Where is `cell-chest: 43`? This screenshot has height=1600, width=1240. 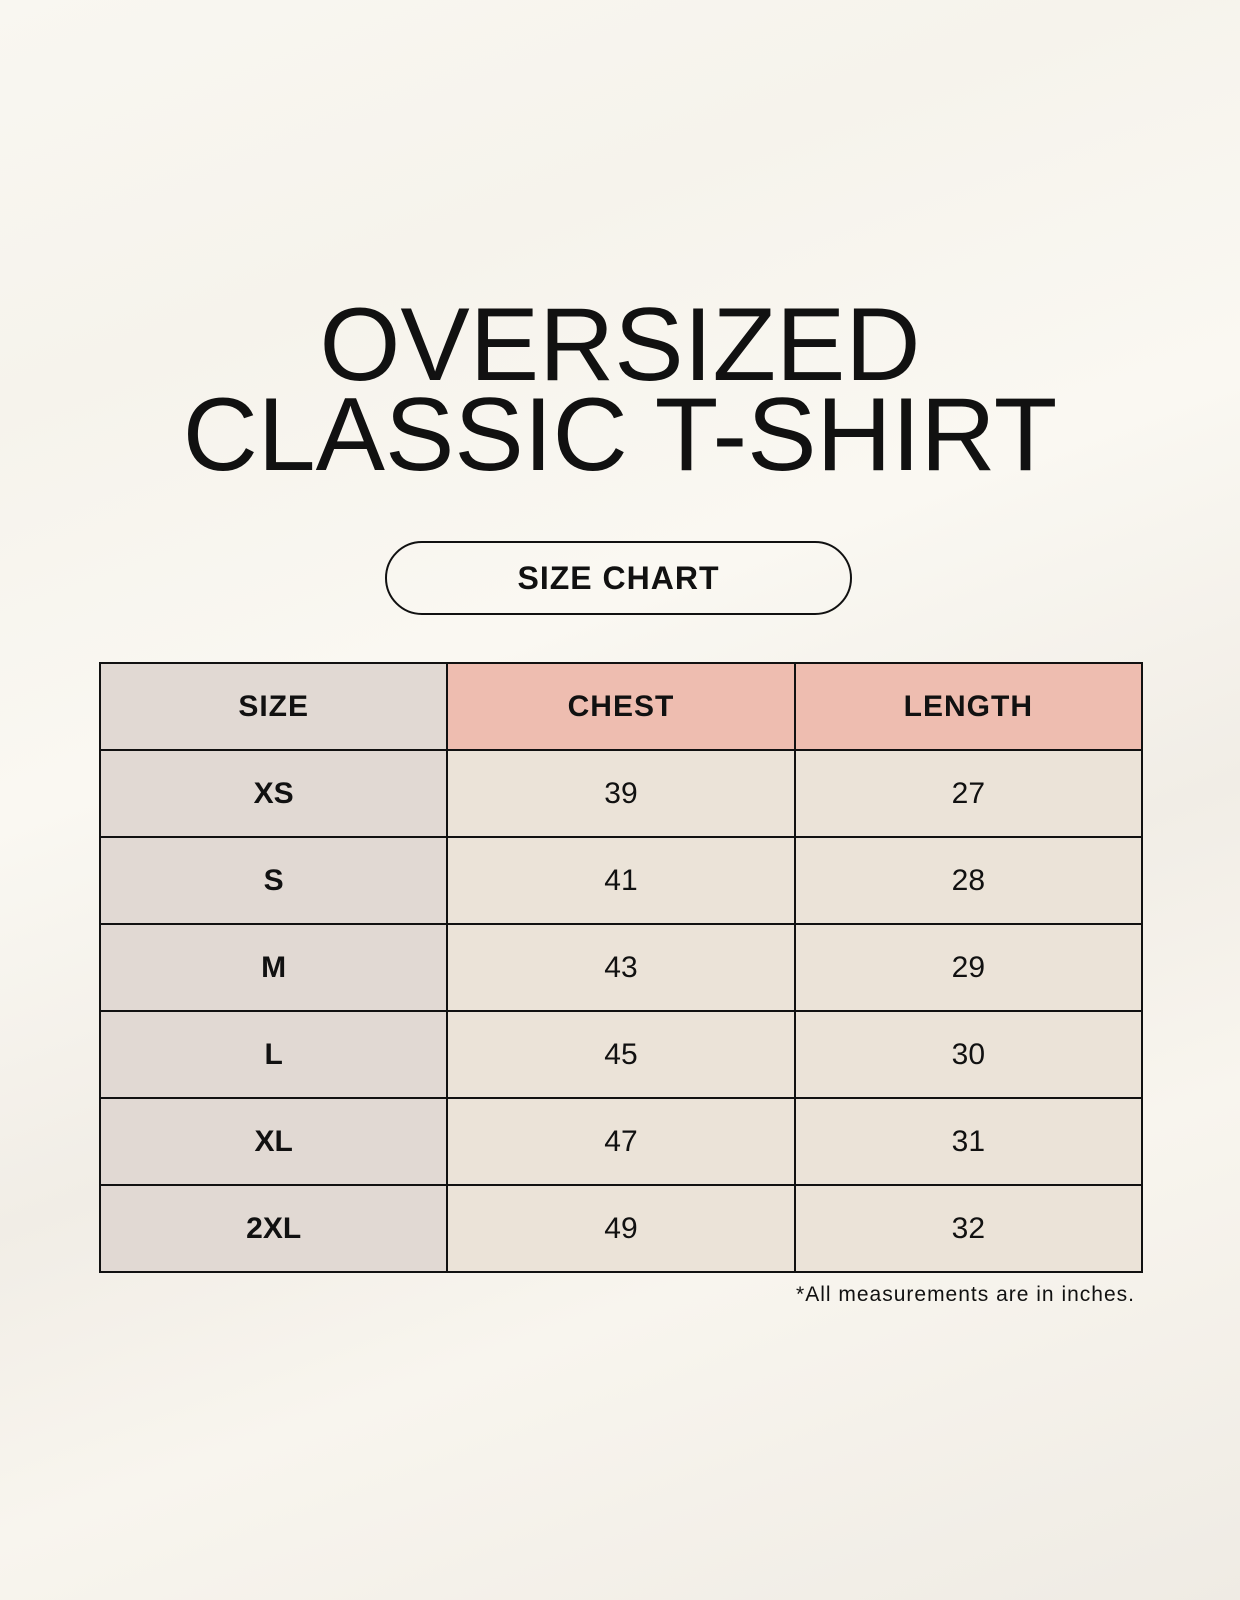 cell-chest: 43 is located at coordinates (621, 967).